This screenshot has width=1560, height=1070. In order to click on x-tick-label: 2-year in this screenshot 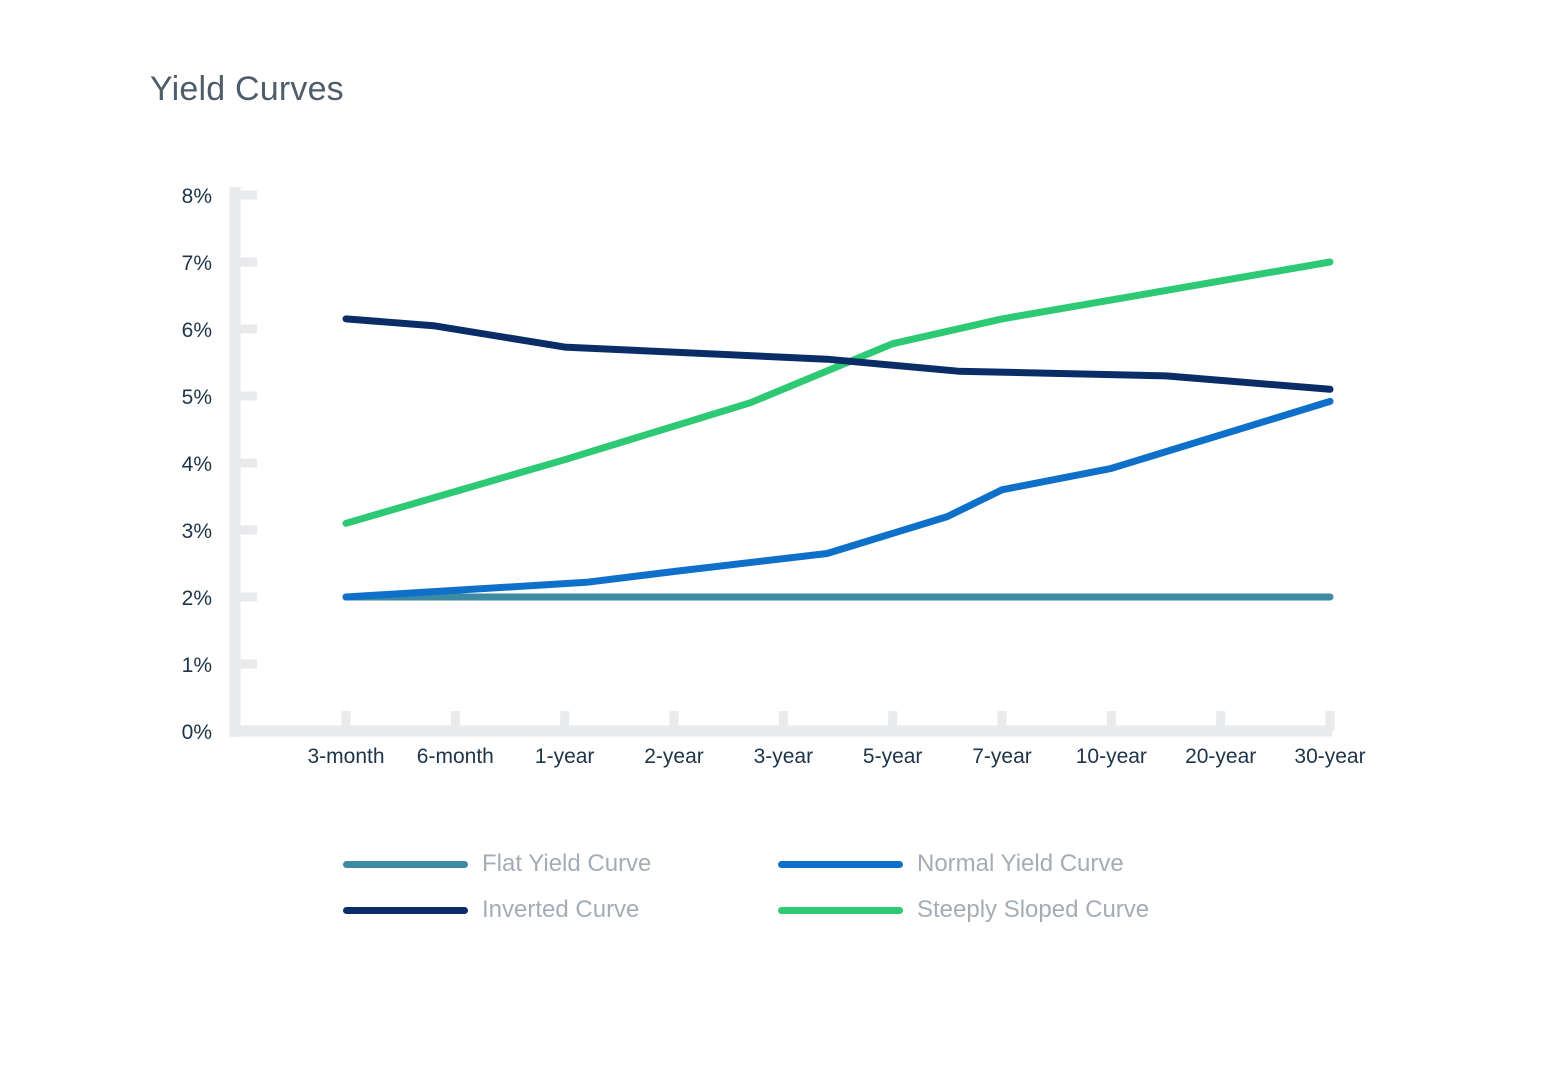, I will do `click(674, 756)`.